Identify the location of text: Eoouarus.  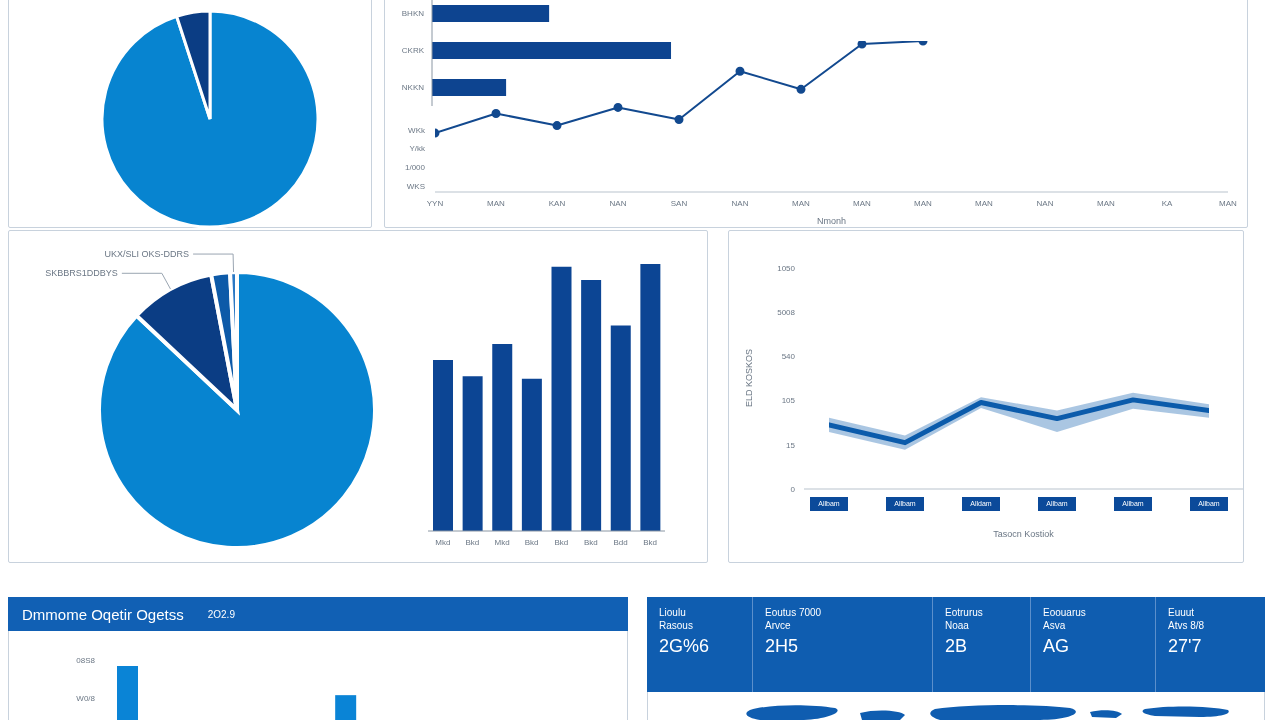
(1064, 612).